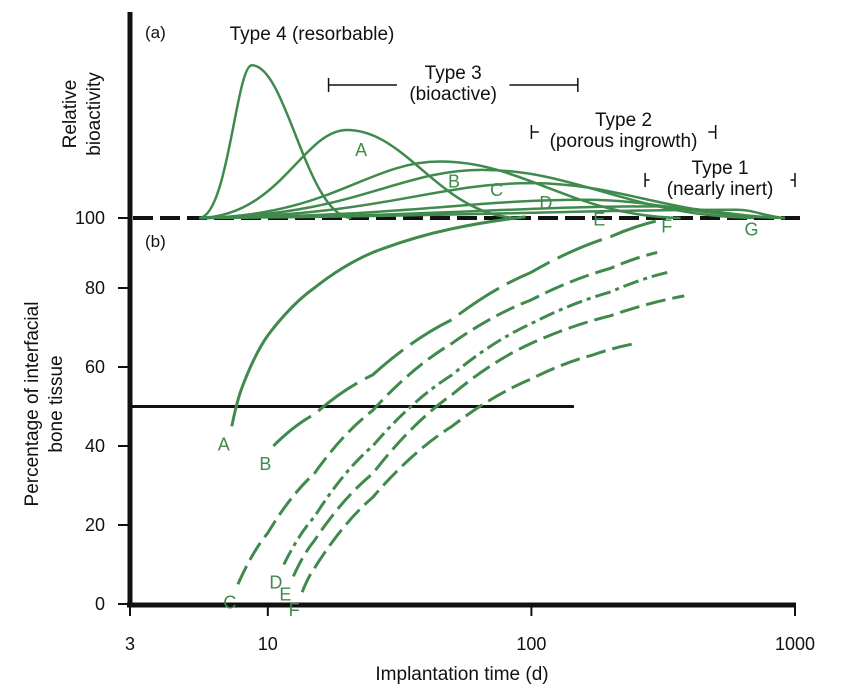  I want to click on panel-b-label: (b), so click(155, 241).